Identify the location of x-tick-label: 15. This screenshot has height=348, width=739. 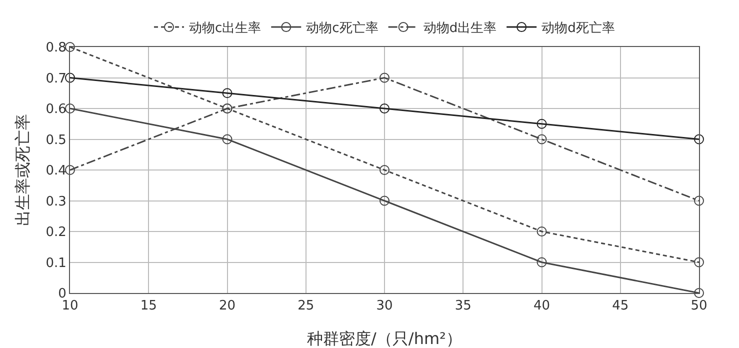
(148, 306).